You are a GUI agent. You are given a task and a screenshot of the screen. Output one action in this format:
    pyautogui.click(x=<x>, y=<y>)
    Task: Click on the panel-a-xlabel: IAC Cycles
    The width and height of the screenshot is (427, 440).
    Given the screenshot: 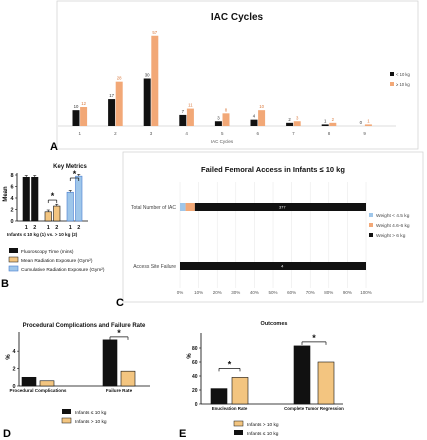 What is the action you would take?
    pyautogui.click(x=222, y=141)
    